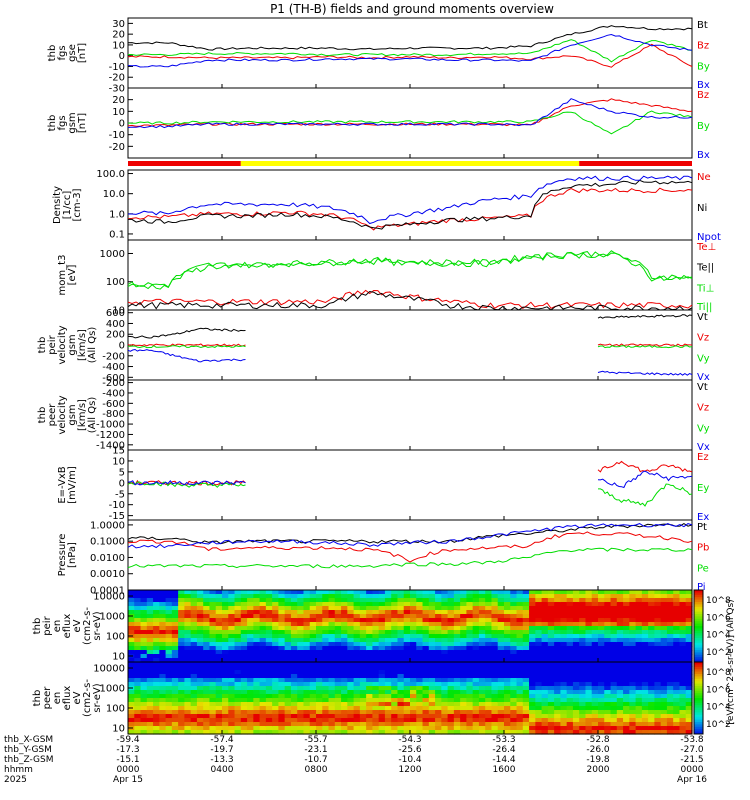 The image size is (750, 800). What do you see at coordinates (118, 656) in the screenshot?
I see `y-tick-label: 10` at bounding box center [118, 656].